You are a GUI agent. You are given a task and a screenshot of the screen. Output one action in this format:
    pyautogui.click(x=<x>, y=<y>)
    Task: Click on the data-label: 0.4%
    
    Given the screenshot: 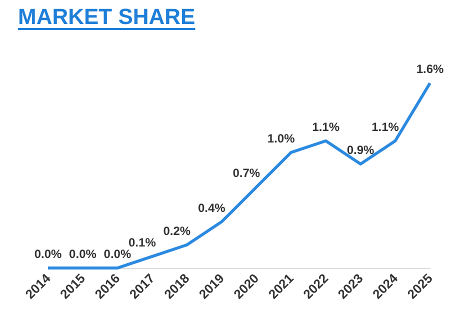 What is the action you would take?
    pyautogui.click(x=212, y=207)
    